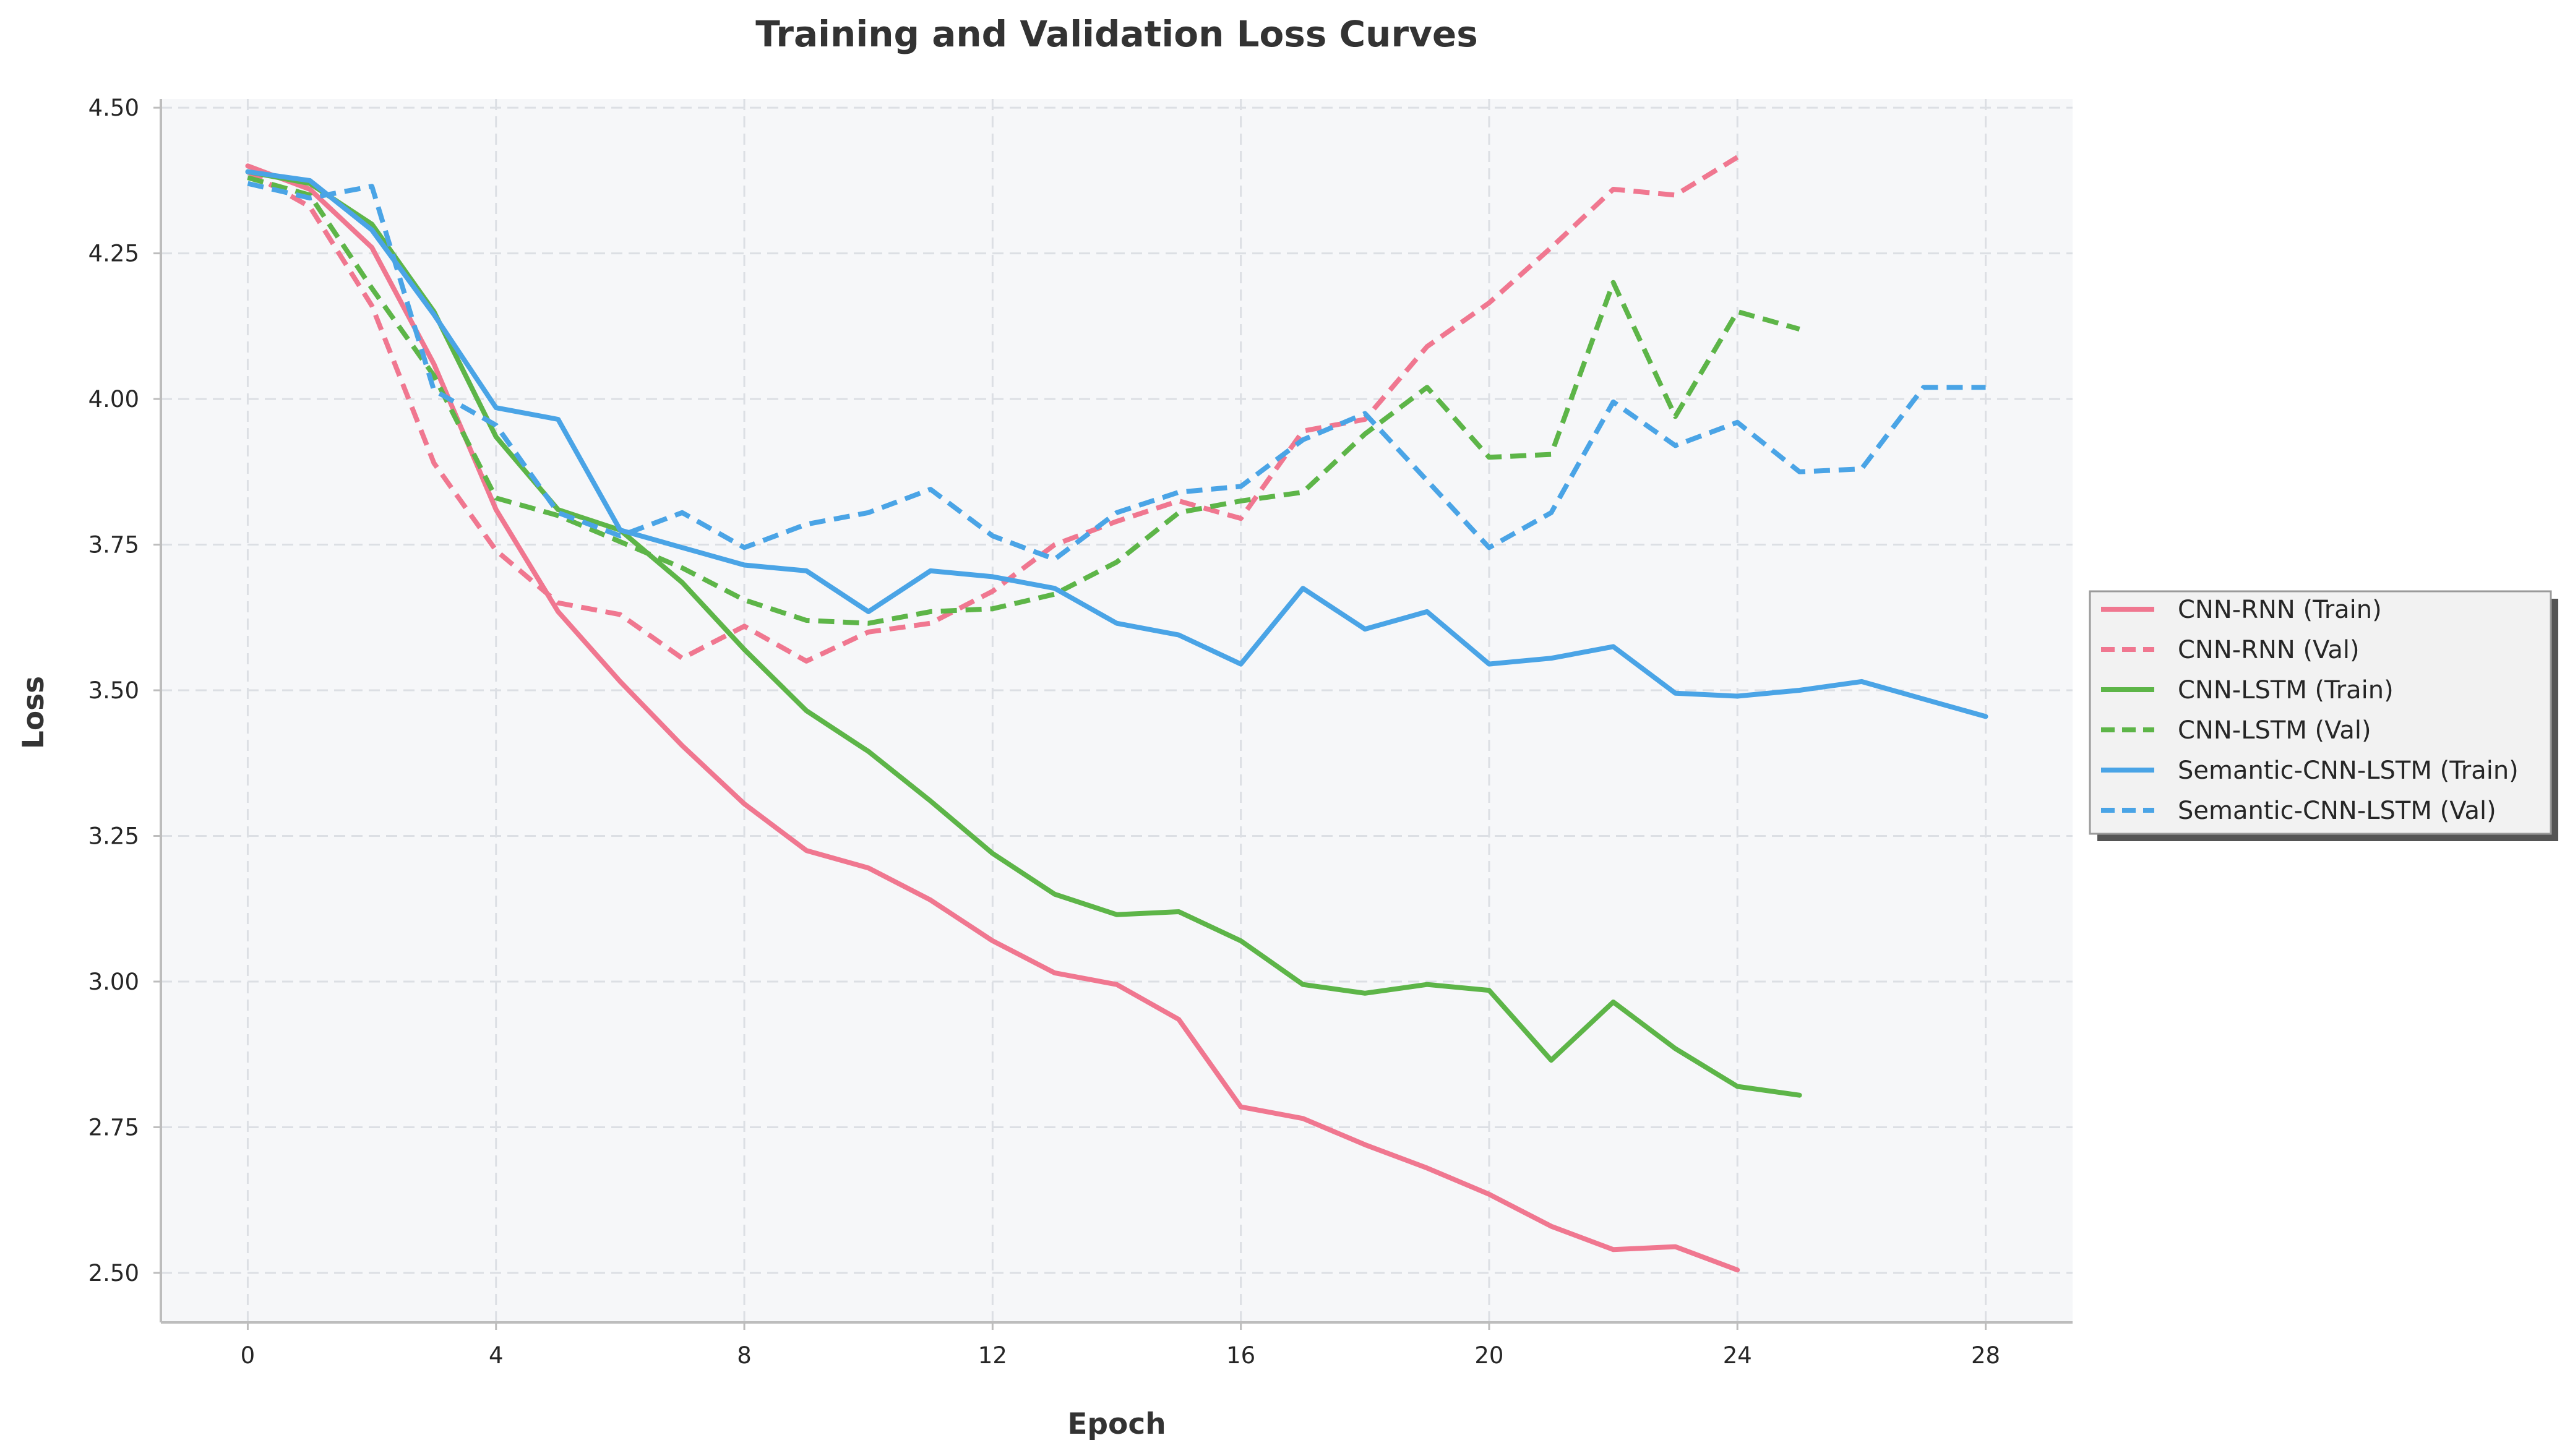 The height and width of the screenshot is (1456, 2570). What do you see at coordinates (1985, 1356) in the screenshot?
I see `x-tick-label: 28` at bounding box center [1985, 1356].